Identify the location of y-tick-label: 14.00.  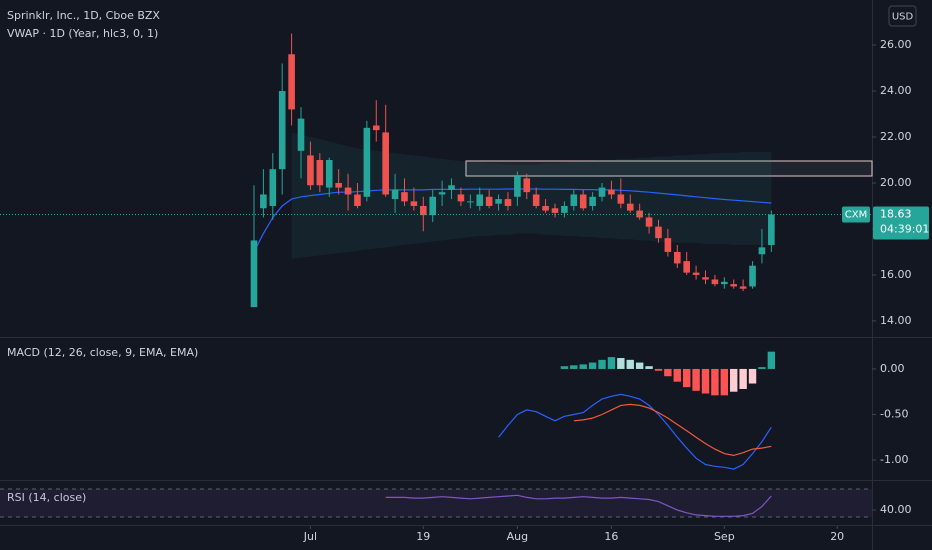
(896, 320).